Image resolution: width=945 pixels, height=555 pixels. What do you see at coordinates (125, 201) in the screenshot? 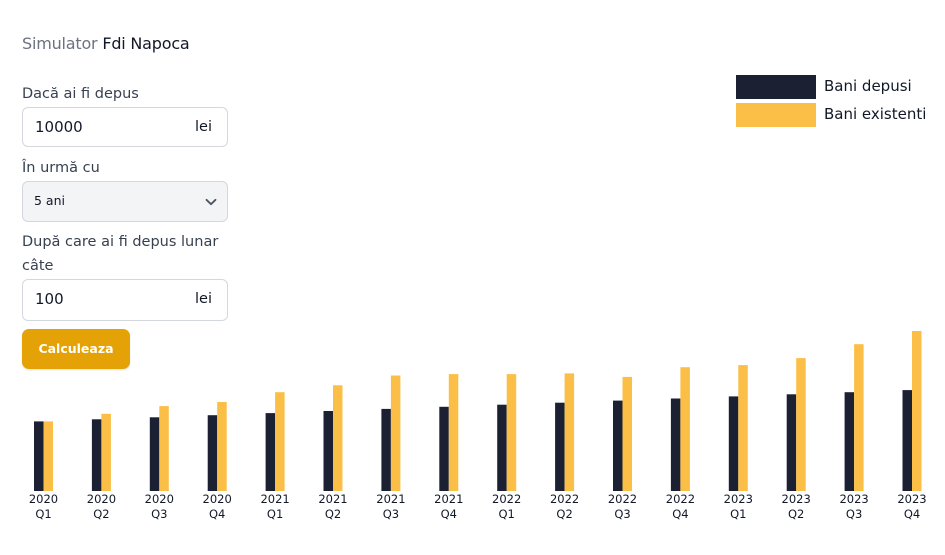
I see `period-select: 5 ani` at bounding box center [125, 201].